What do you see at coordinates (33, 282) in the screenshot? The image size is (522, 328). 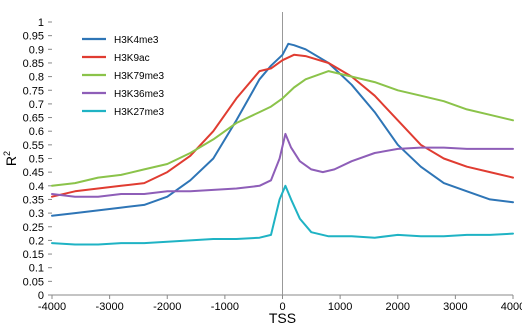 I see `y-tick-label: 0.05` at bounding box center [33, 282].